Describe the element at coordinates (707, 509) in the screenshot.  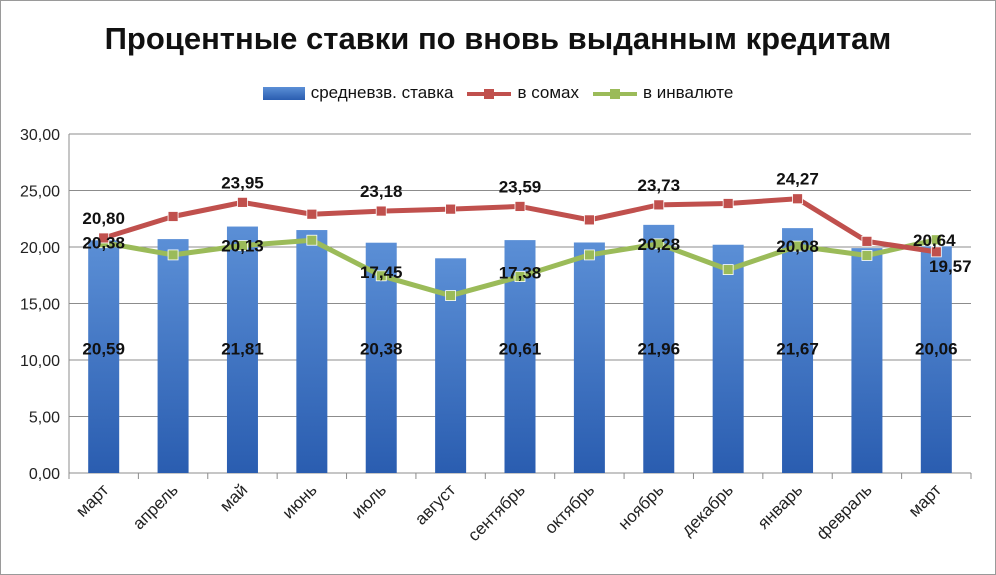
I see `x-tick-label: декабрь` at that location.